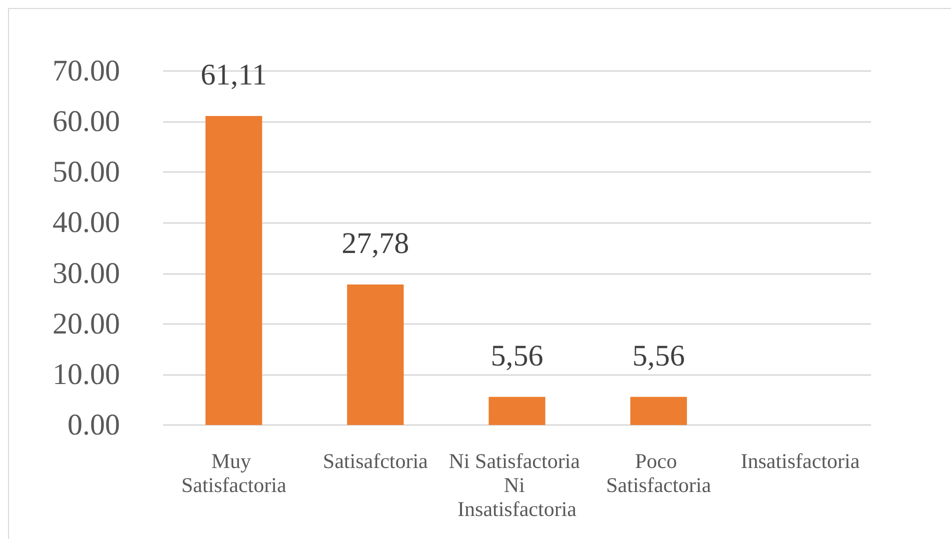 The width and height of the screenshot is (951, 539). What do you see at coordinates (94, 425) in the screenshot?
I see `y-tick-label: 0.00` at bounding box center [94, 425].